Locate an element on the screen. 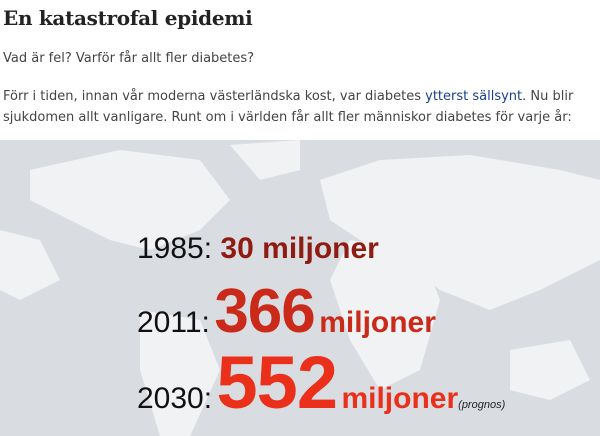 This screenshot has width=600, height=436. stat-row-2030: 2030: 552 miljoner(prognos) is located at coordinates (321, 382).